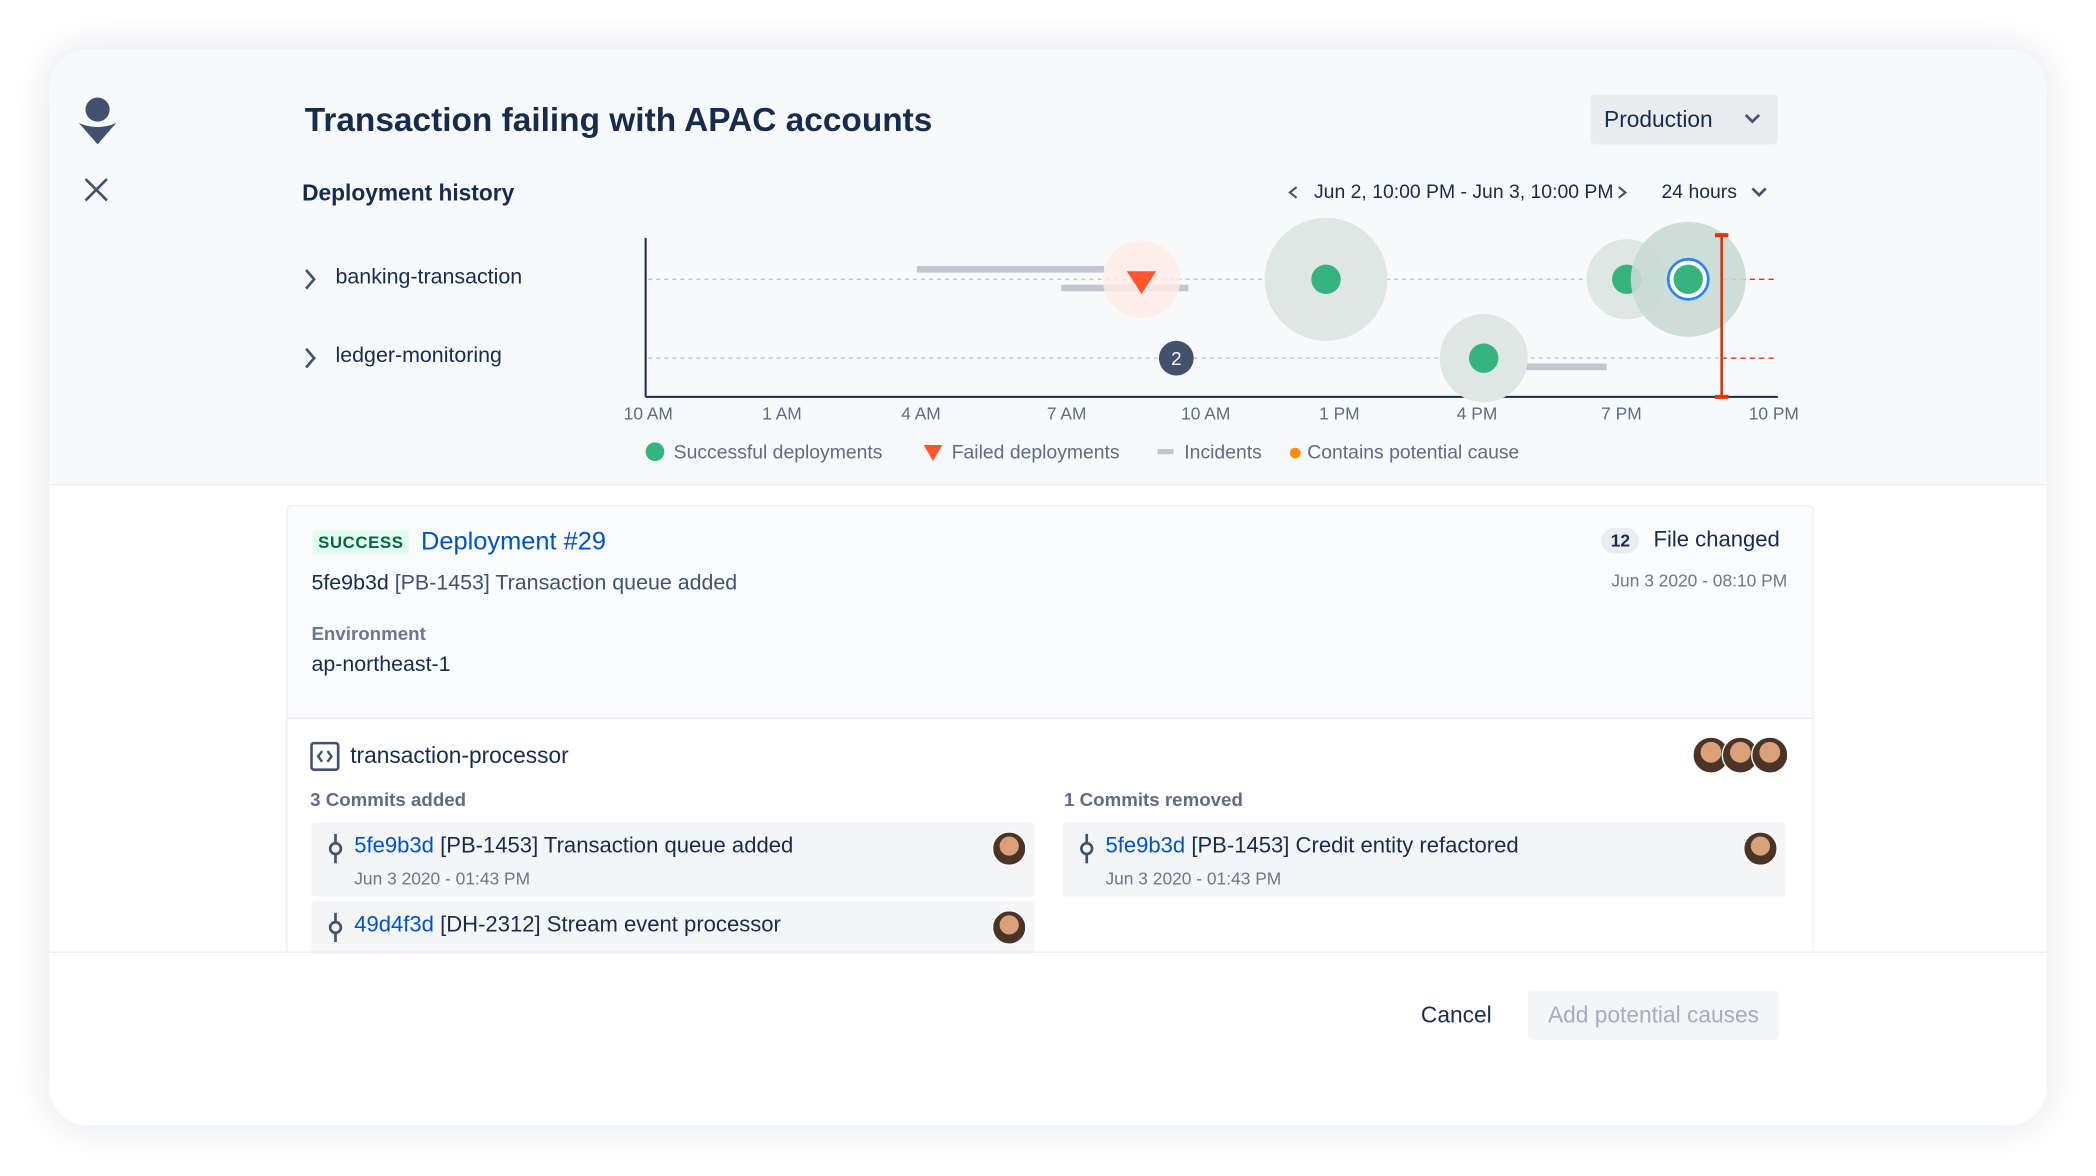 The width and height of the screenshot is (2096, 1176). What do you see at coordinates (610, 924) in the screenshot?
I see `commit-message: [DH-2312] Stream event processor` at bounding box center [610, 924].